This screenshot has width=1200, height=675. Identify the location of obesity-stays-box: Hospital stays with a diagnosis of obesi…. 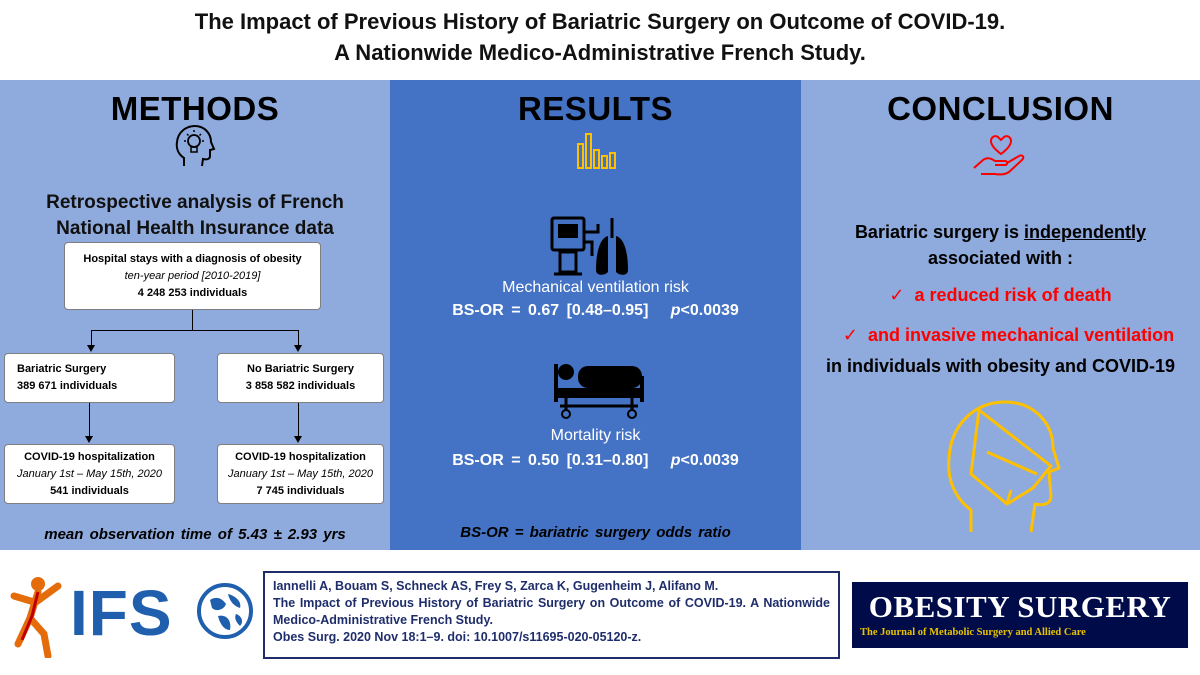
(192, 276).